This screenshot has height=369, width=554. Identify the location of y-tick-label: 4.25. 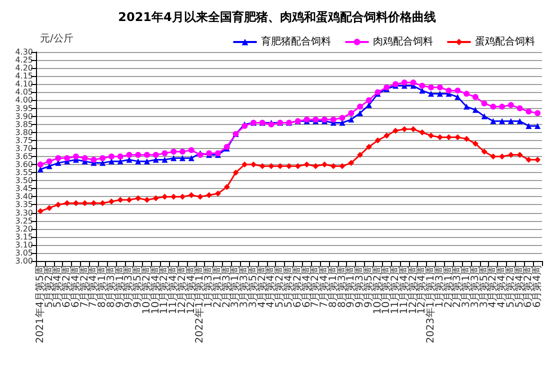
(24, 60).